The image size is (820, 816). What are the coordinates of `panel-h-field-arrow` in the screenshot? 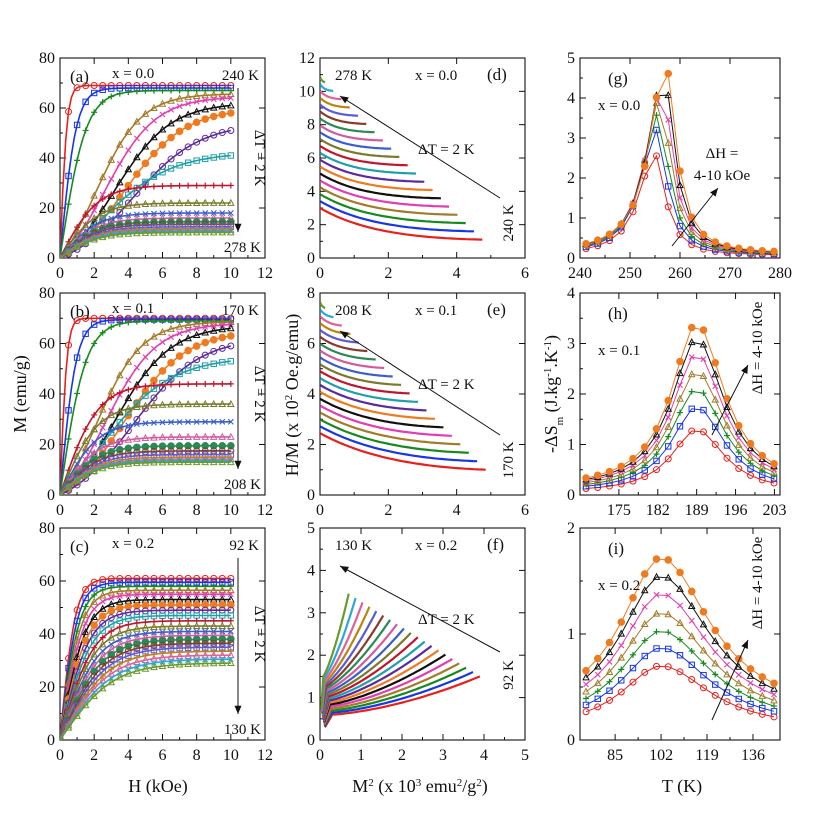 It's located at (730, 400).